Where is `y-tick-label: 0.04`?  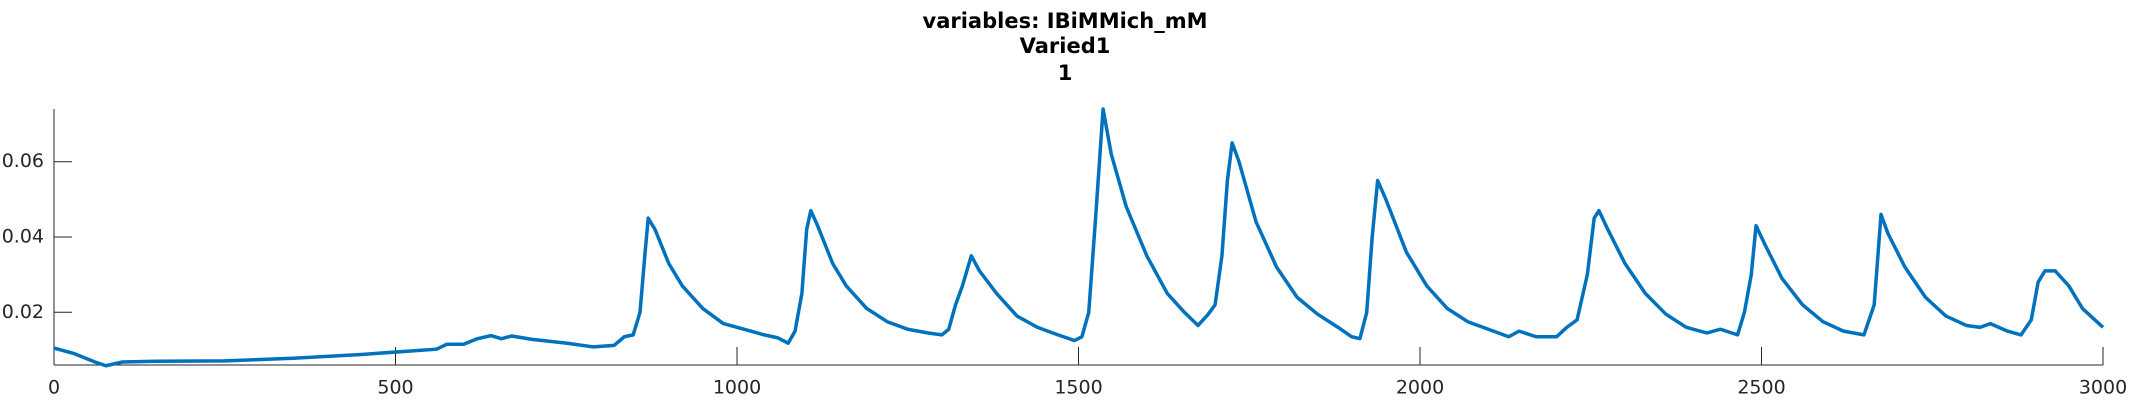
y-tick-label: 0.04 is located at coordinates (23, 237).